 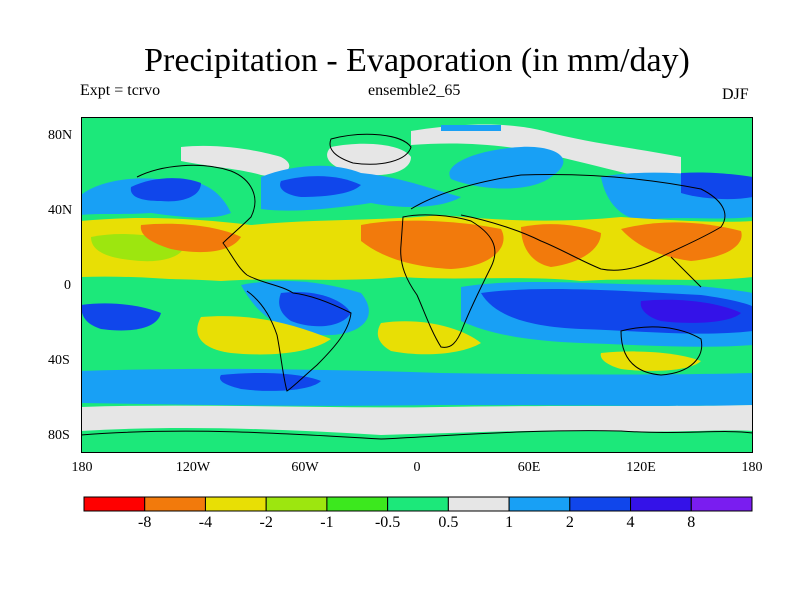 I want to click on x-tick-180w: 180, so click(x=82, y=467).